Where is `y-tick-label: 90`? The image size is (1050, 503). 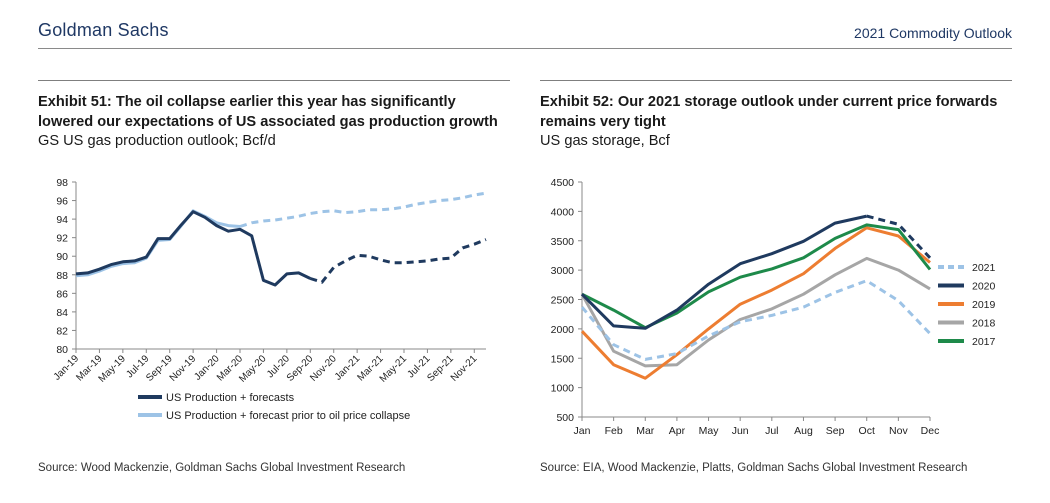
y-tick-label: 90 is located at coordinates (62, 257).